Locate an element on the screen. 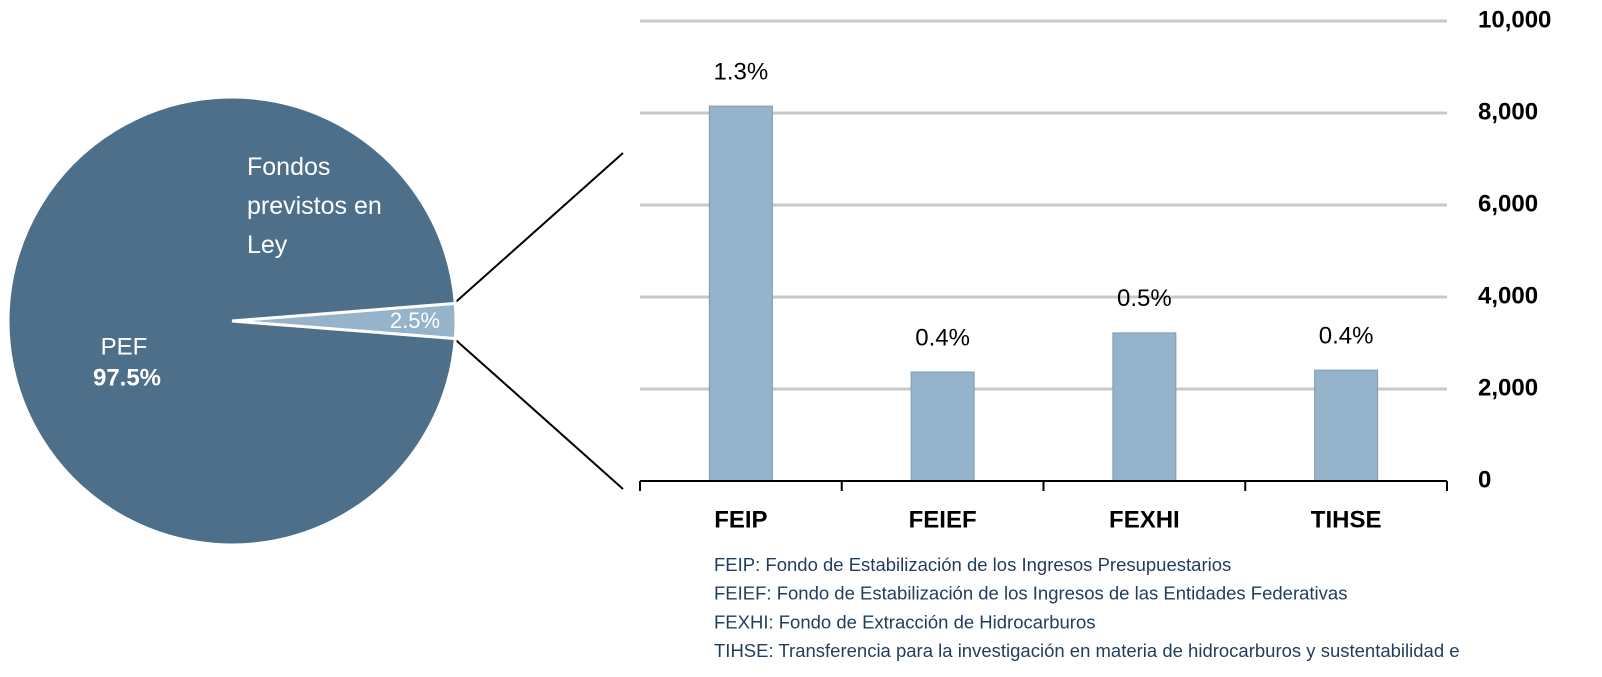 The image size is (1602, 677). pie-slice-label: Fondos previstos en Ley is located at coordinates (314, 206).